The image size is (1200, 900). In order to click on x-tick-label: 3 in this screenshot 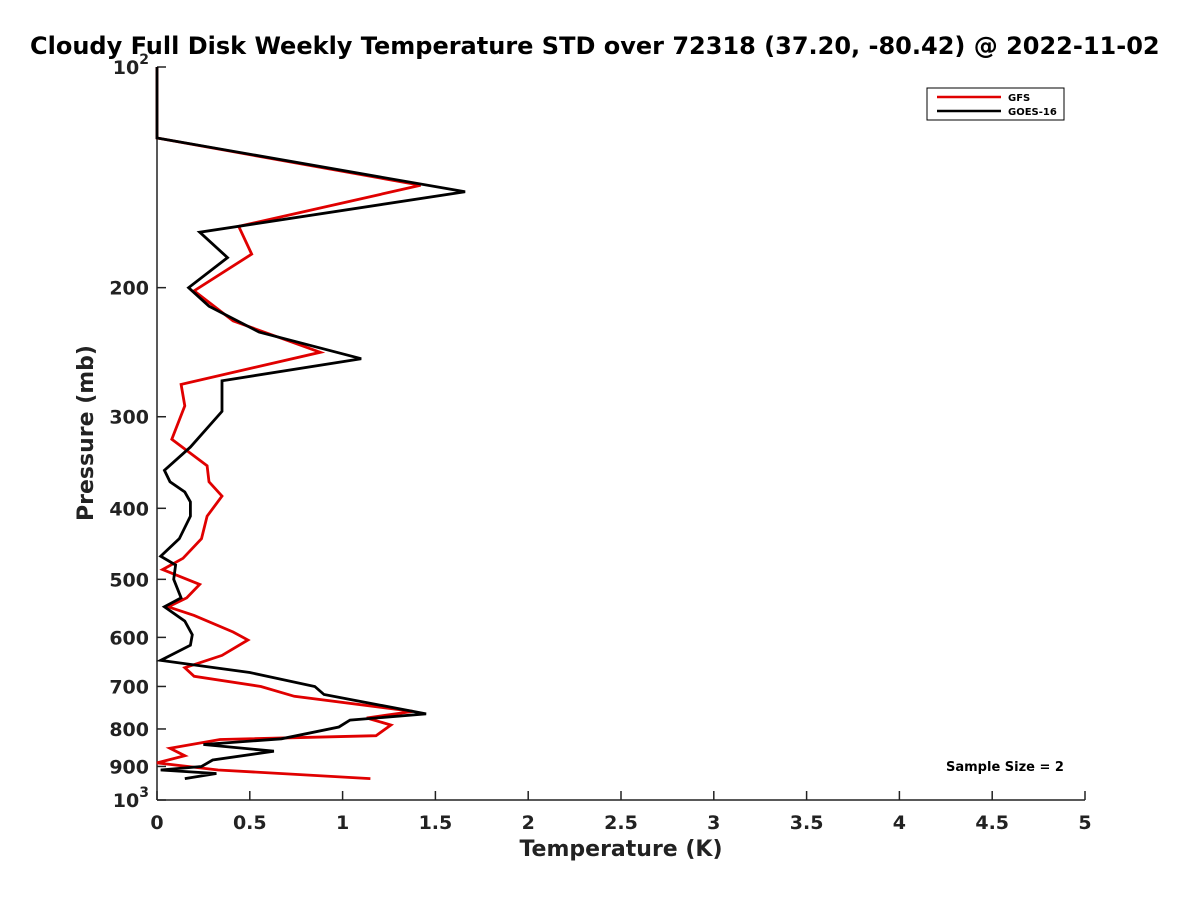, I will do `click(713, 823)`.